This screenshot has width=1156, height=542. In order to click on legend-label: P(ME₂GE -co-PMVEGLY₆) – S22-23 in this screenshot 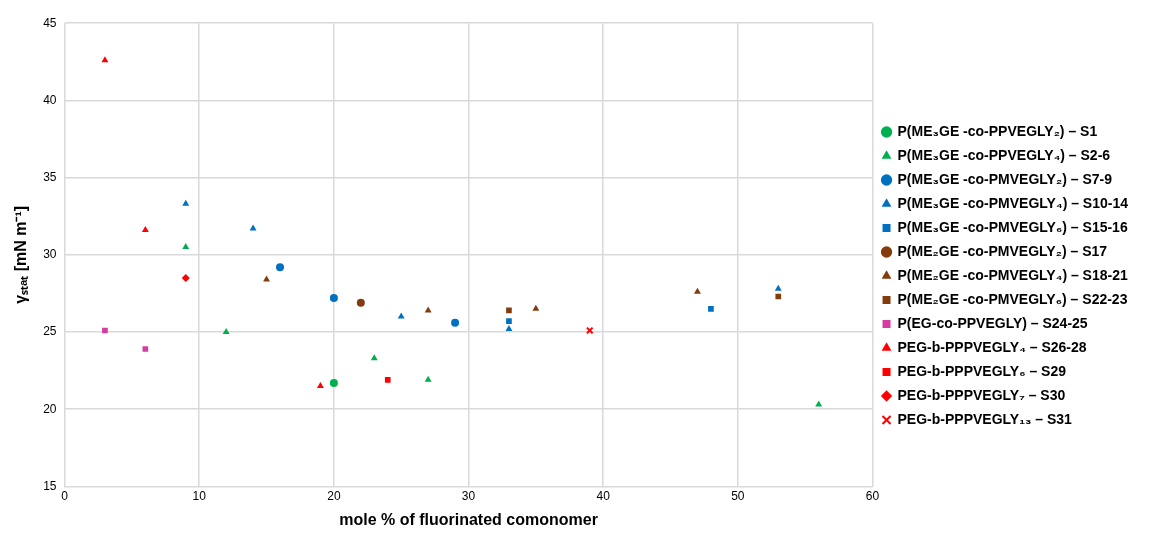, I will do `click(1012, 298)`.